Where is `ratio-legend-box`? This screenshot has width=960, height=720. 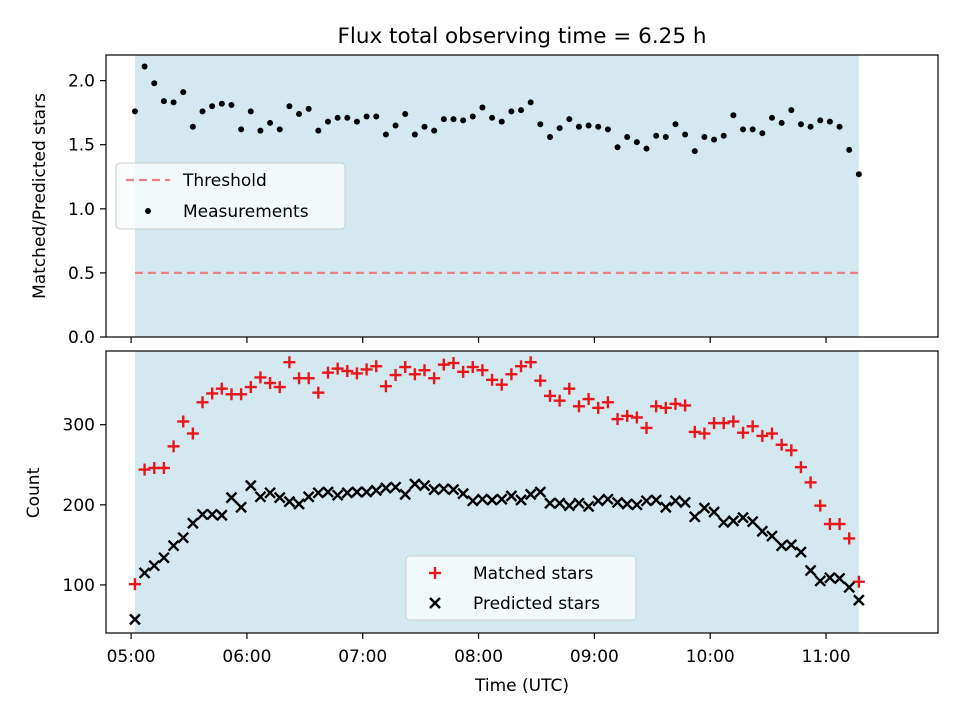
ratio-legend-box is located at coordinates (230, 196).